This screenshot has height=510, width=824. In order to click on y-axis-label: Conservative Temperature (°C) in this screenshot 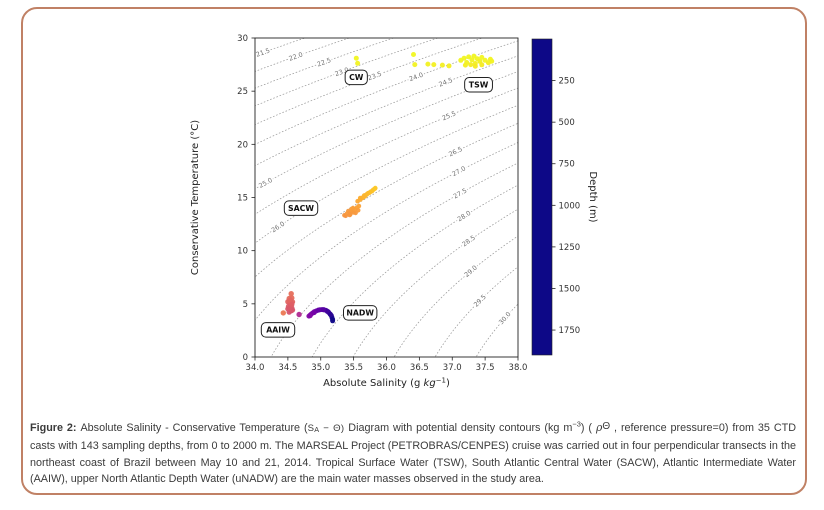, I will do `click(195, 197)`.